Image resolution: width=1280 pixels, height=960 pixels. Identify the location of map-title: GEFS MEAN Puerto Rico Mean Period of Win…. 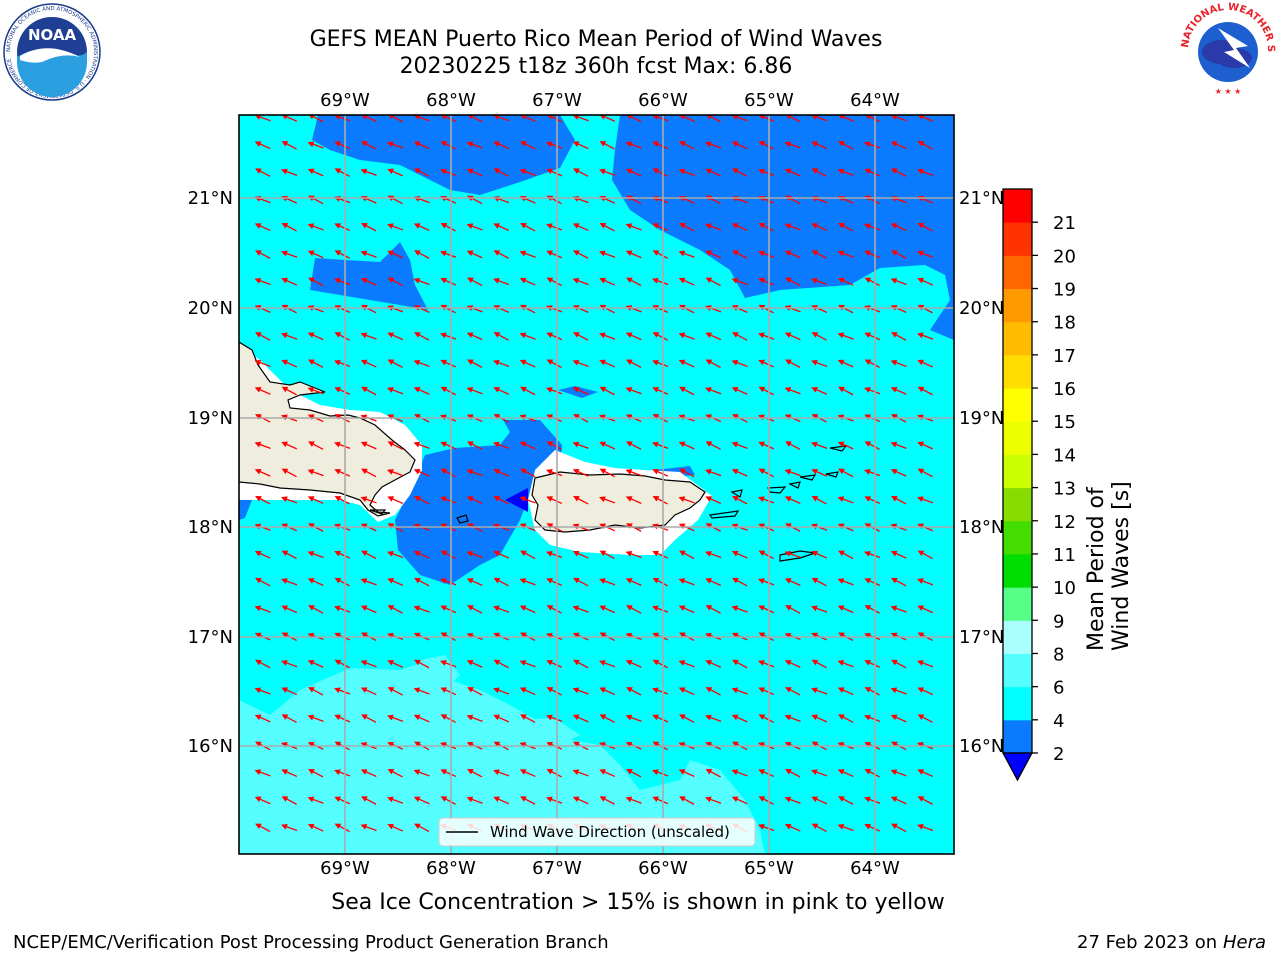
(596, 39).